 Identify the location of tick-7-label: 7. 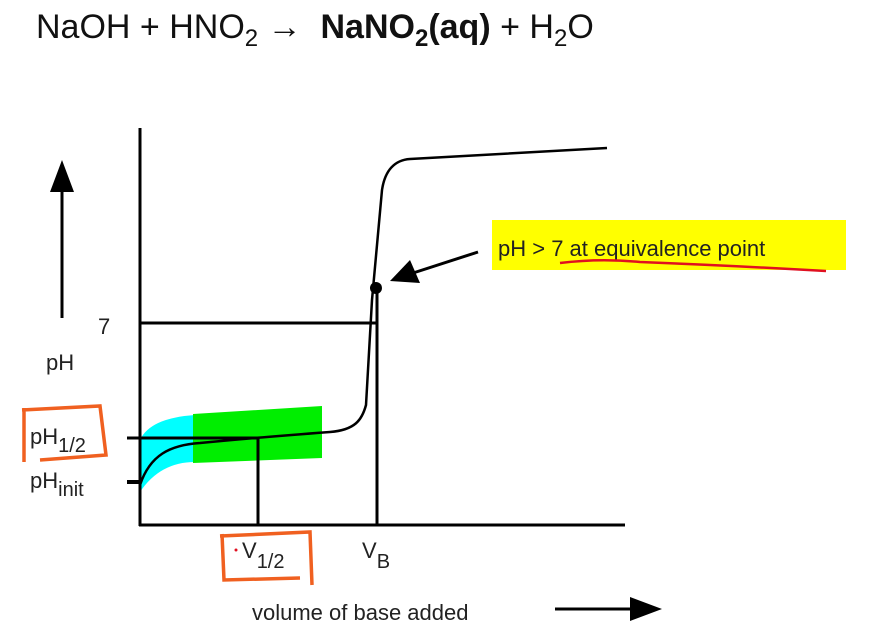
(104, 326).